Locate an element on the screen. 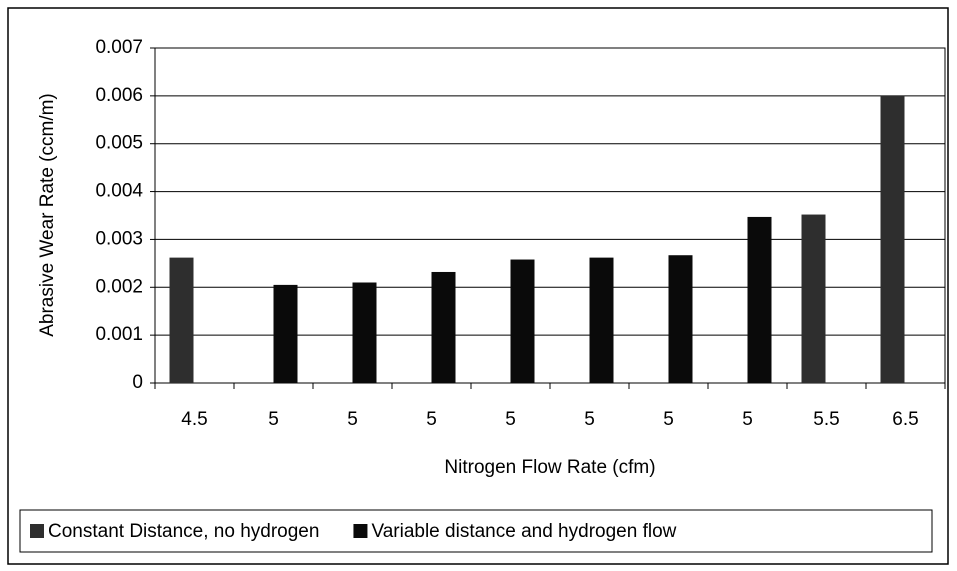  y-tick-label: 0.004 is located at coordinates (119, 191).